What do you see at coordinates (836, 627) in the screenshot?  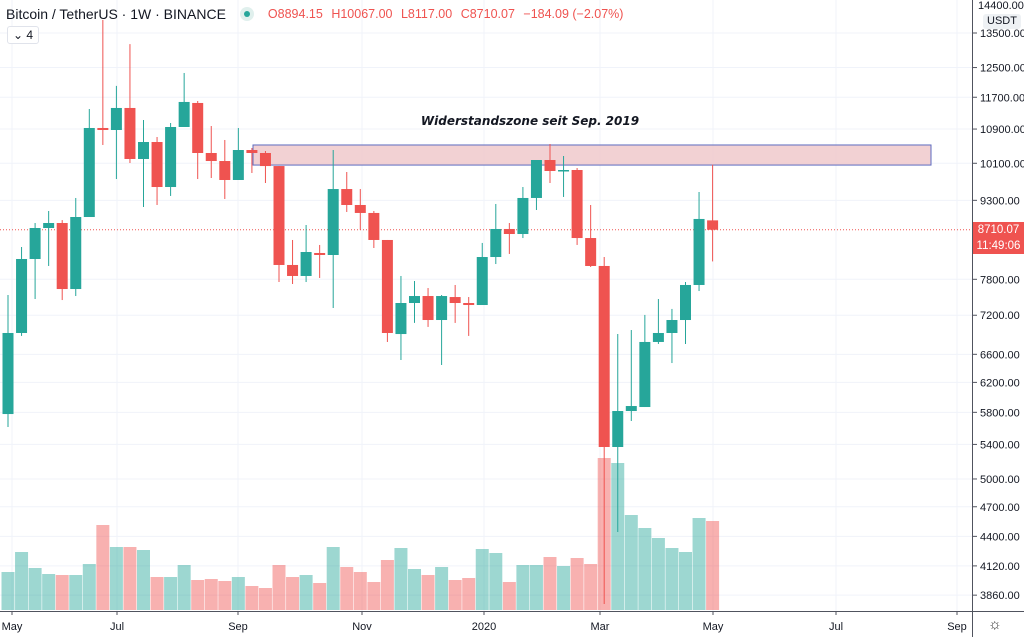 I see `time-tick-label: Jul` at bounding box center [836, 627].